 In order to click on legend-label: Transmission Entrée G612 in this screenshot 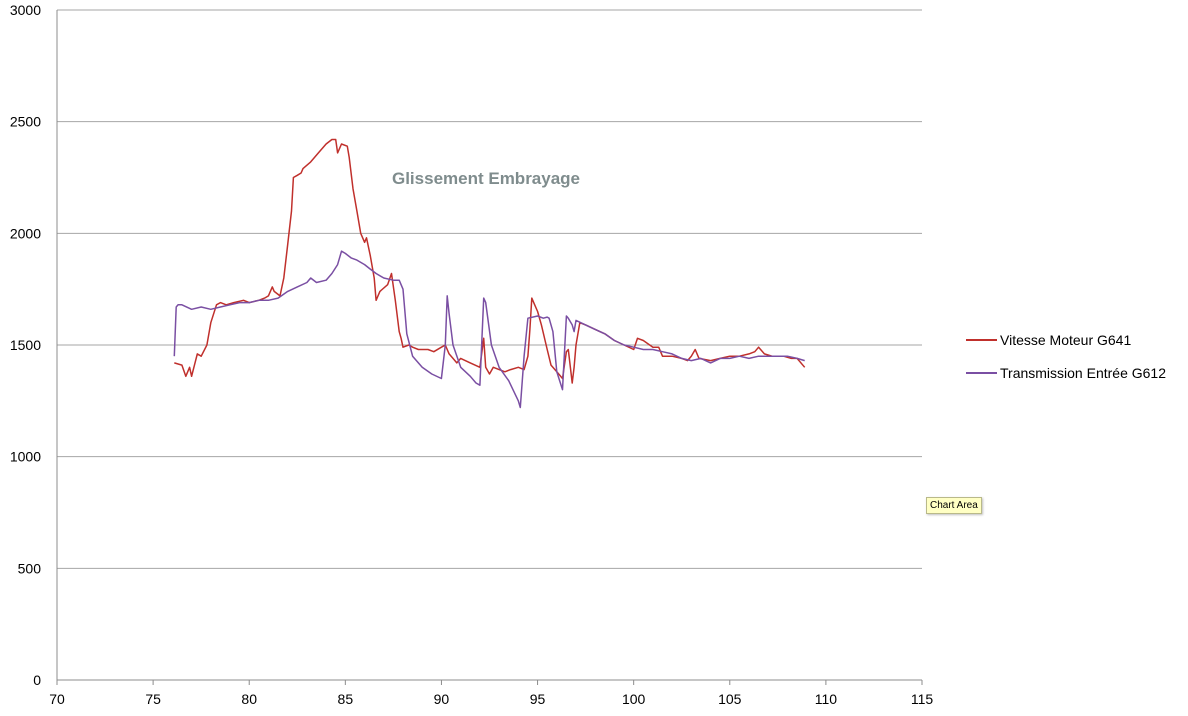, I will do `click(1083, 373)`.